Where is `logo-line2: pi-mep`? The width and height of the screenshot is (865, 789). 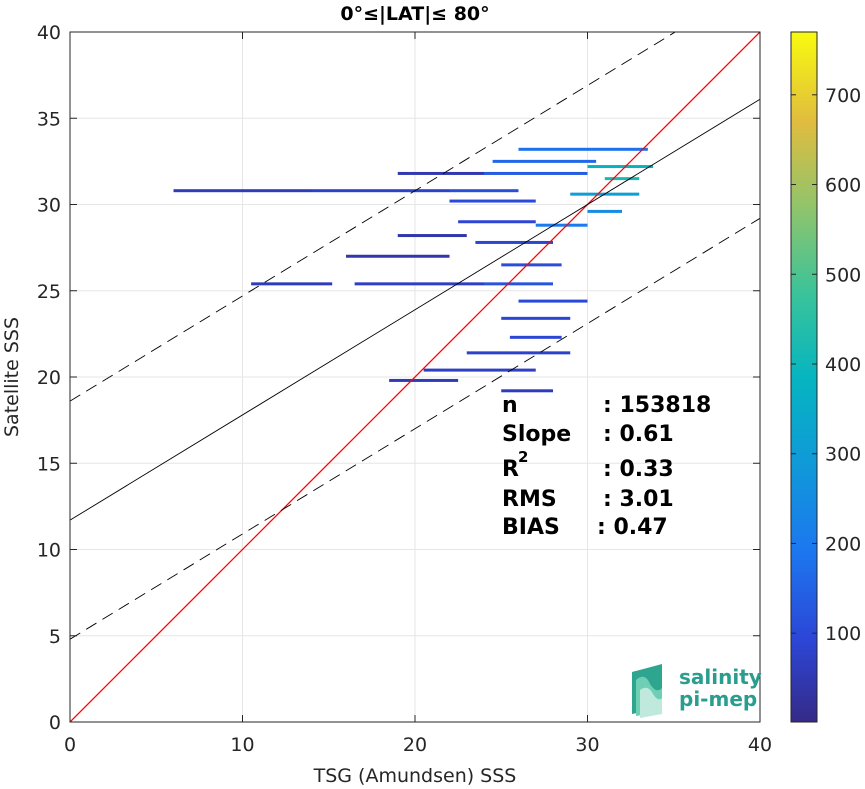 logo-line2: pi-mep is located at coordinates (718, 699).